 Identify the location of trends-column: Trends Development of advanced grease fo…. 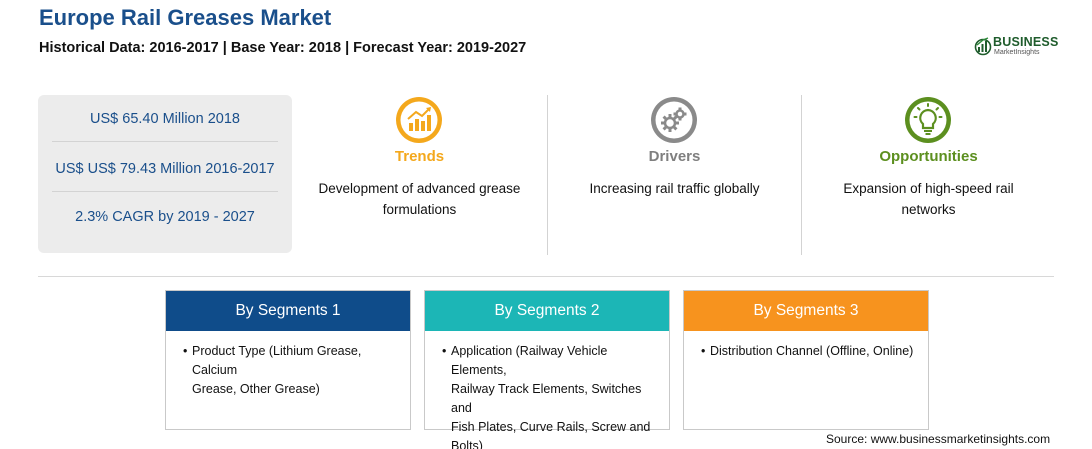
(419, 175).